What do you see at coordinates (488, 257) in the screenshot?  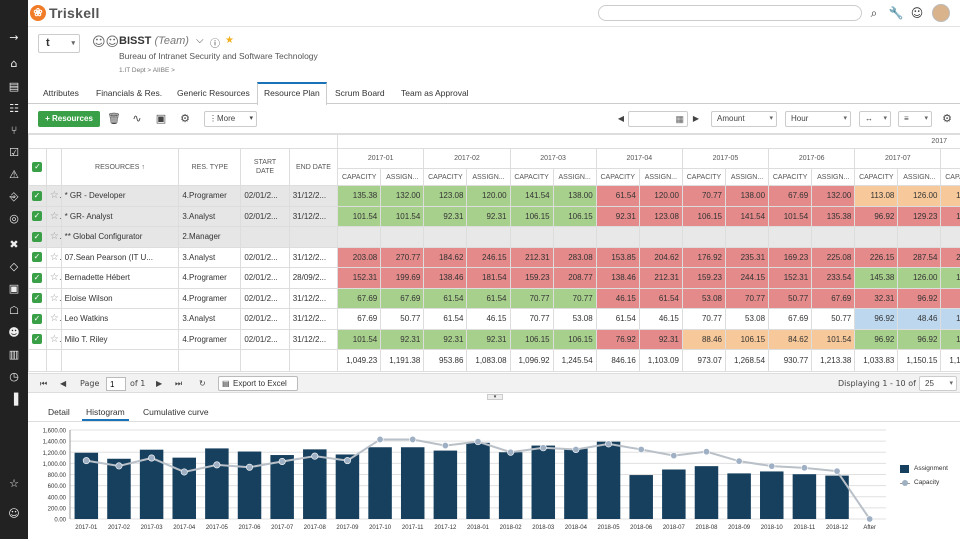 I see `assignment-cell: 246.15` at bounding box center [488, 257].